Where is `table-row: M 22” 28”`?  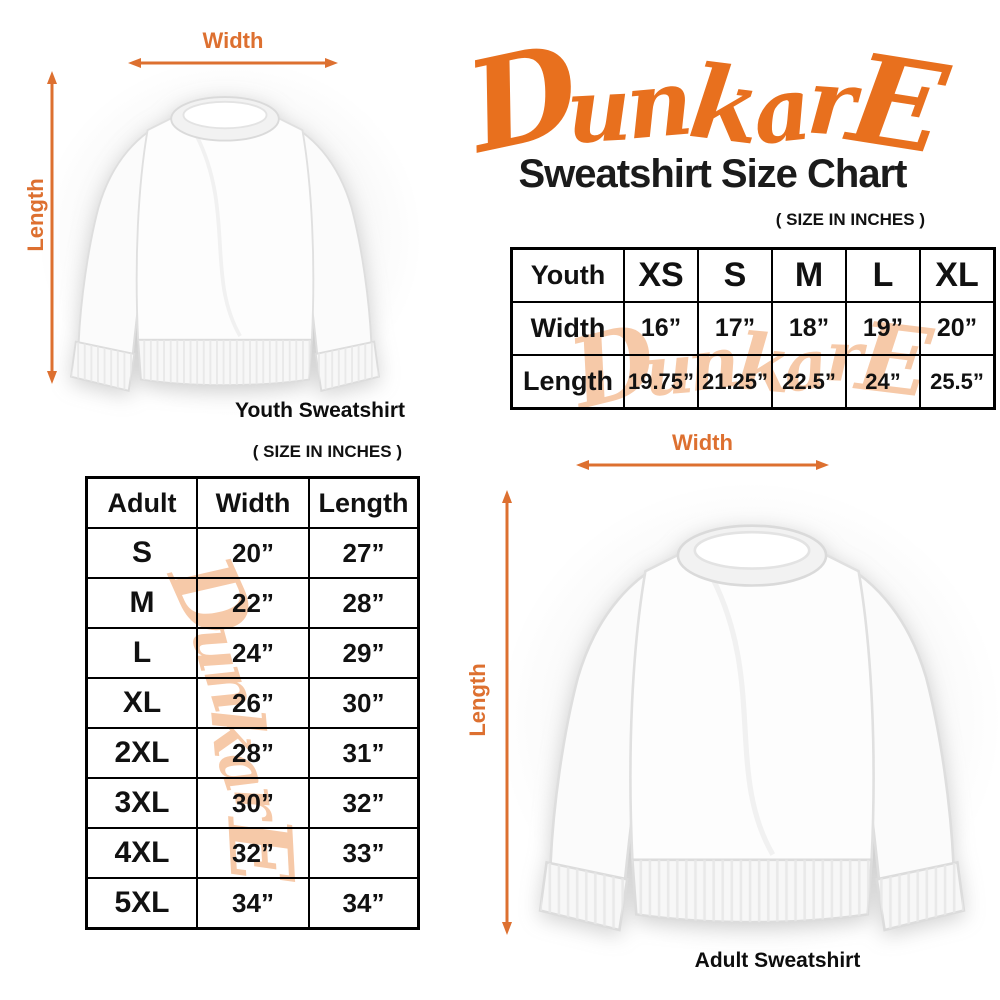 table-row: M 22” 28” is located at coordinates (252, 603).